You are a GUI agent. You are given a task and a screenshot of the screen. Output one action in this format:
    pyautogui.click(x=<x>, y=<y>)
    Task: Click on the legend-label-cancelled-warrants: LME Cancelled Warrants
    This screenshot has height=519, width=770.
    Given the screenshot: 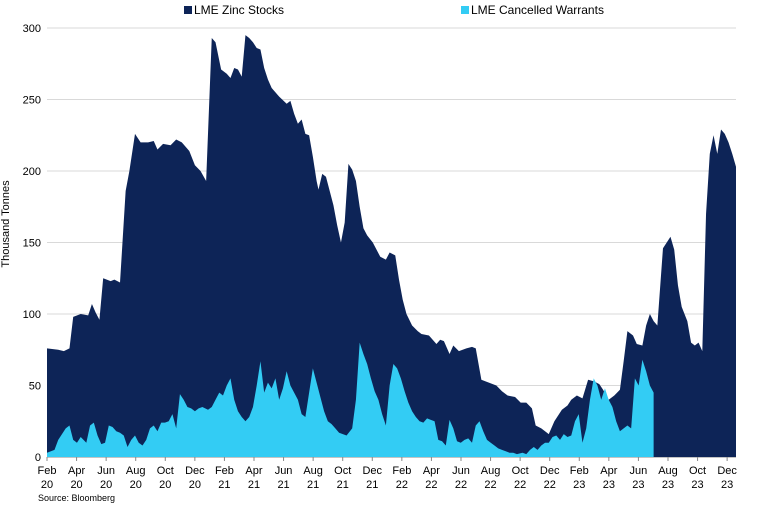 What is the action you would take?
    pyautogui.click(x=537, y=10)
    